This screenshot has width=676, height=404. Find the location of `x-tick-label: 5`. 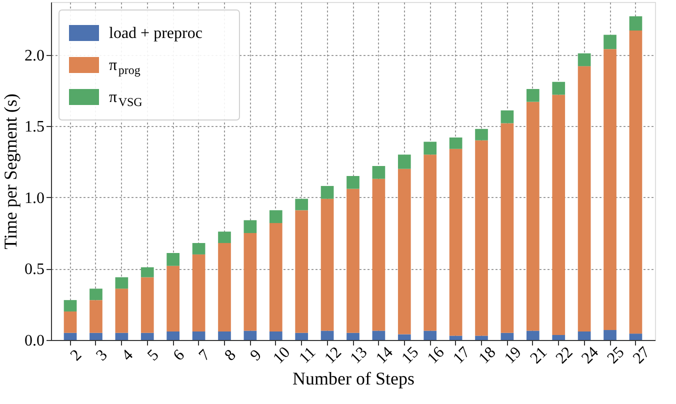

x-tick-label: 5 is located at coordinates (153, 355).